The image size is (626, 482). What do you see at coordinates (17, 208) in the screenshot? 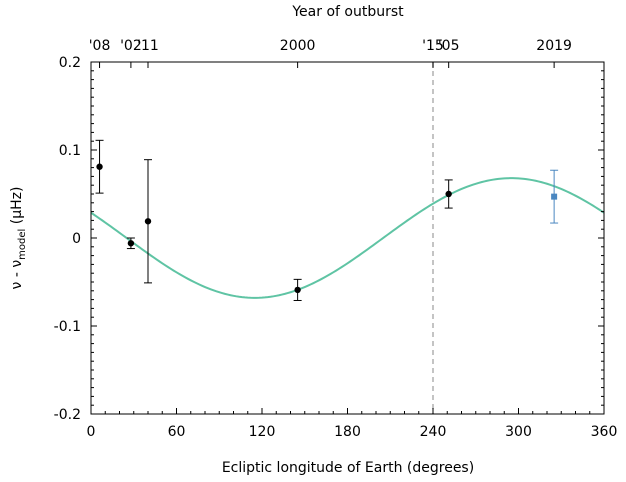
I see `y-axis-label-unit: (μHz)` at bounding box center [17, 208].